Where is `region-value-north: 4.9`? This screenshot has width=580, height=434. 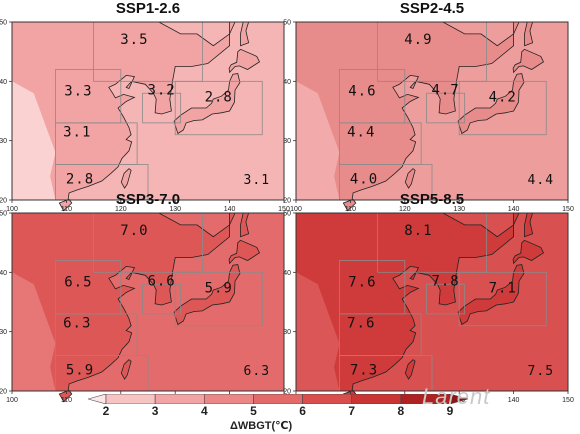
region-value-north: 4.9 is located at coordinates (418, 40).